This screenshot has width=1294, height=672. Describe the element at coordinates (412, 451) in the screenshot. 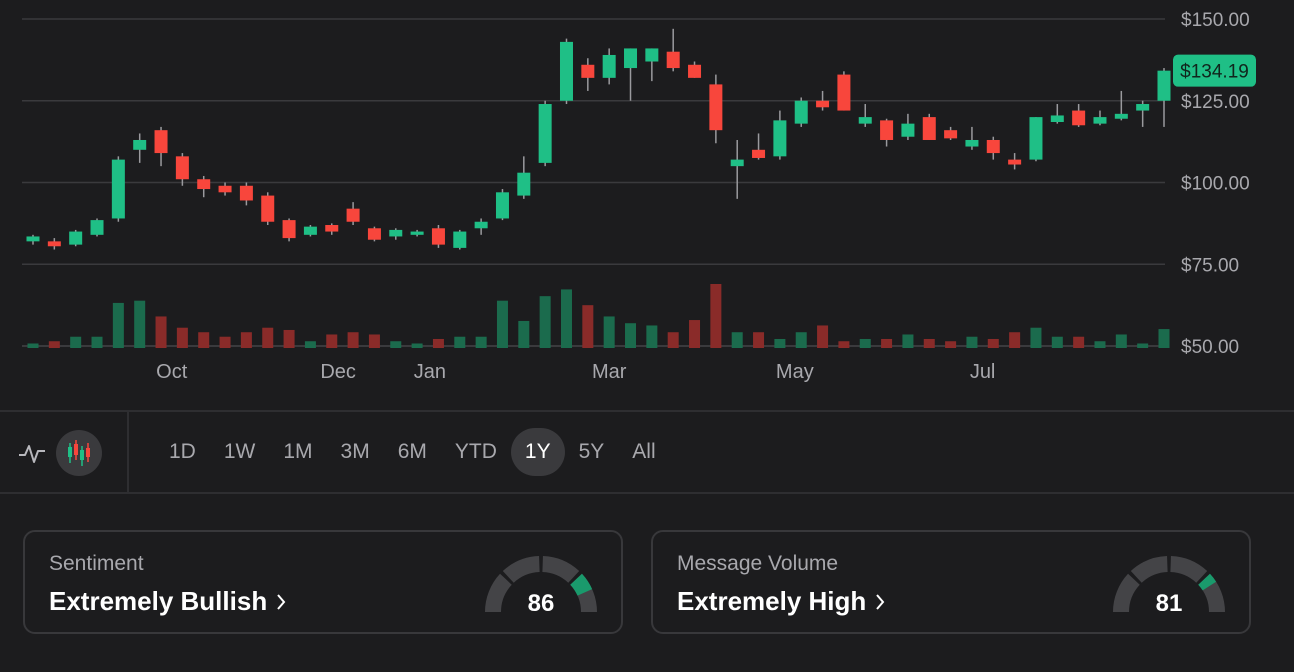

I see `range-6m: 6M` at that location.